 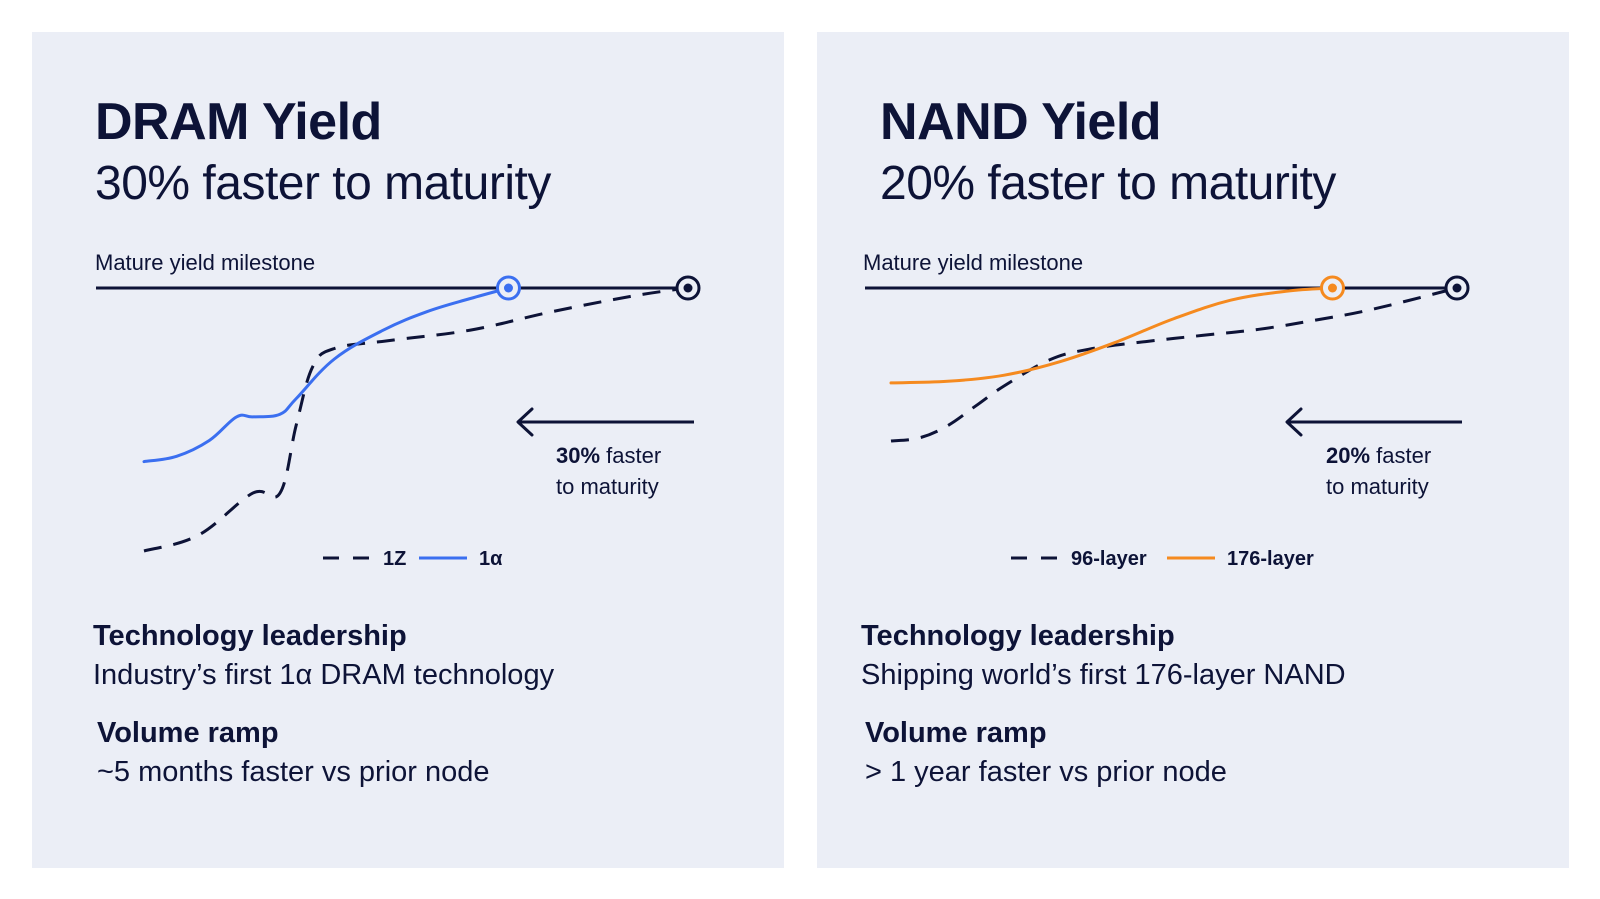 I want to click on legend-item-1Z: 1Z, so click(x=364, y=559).